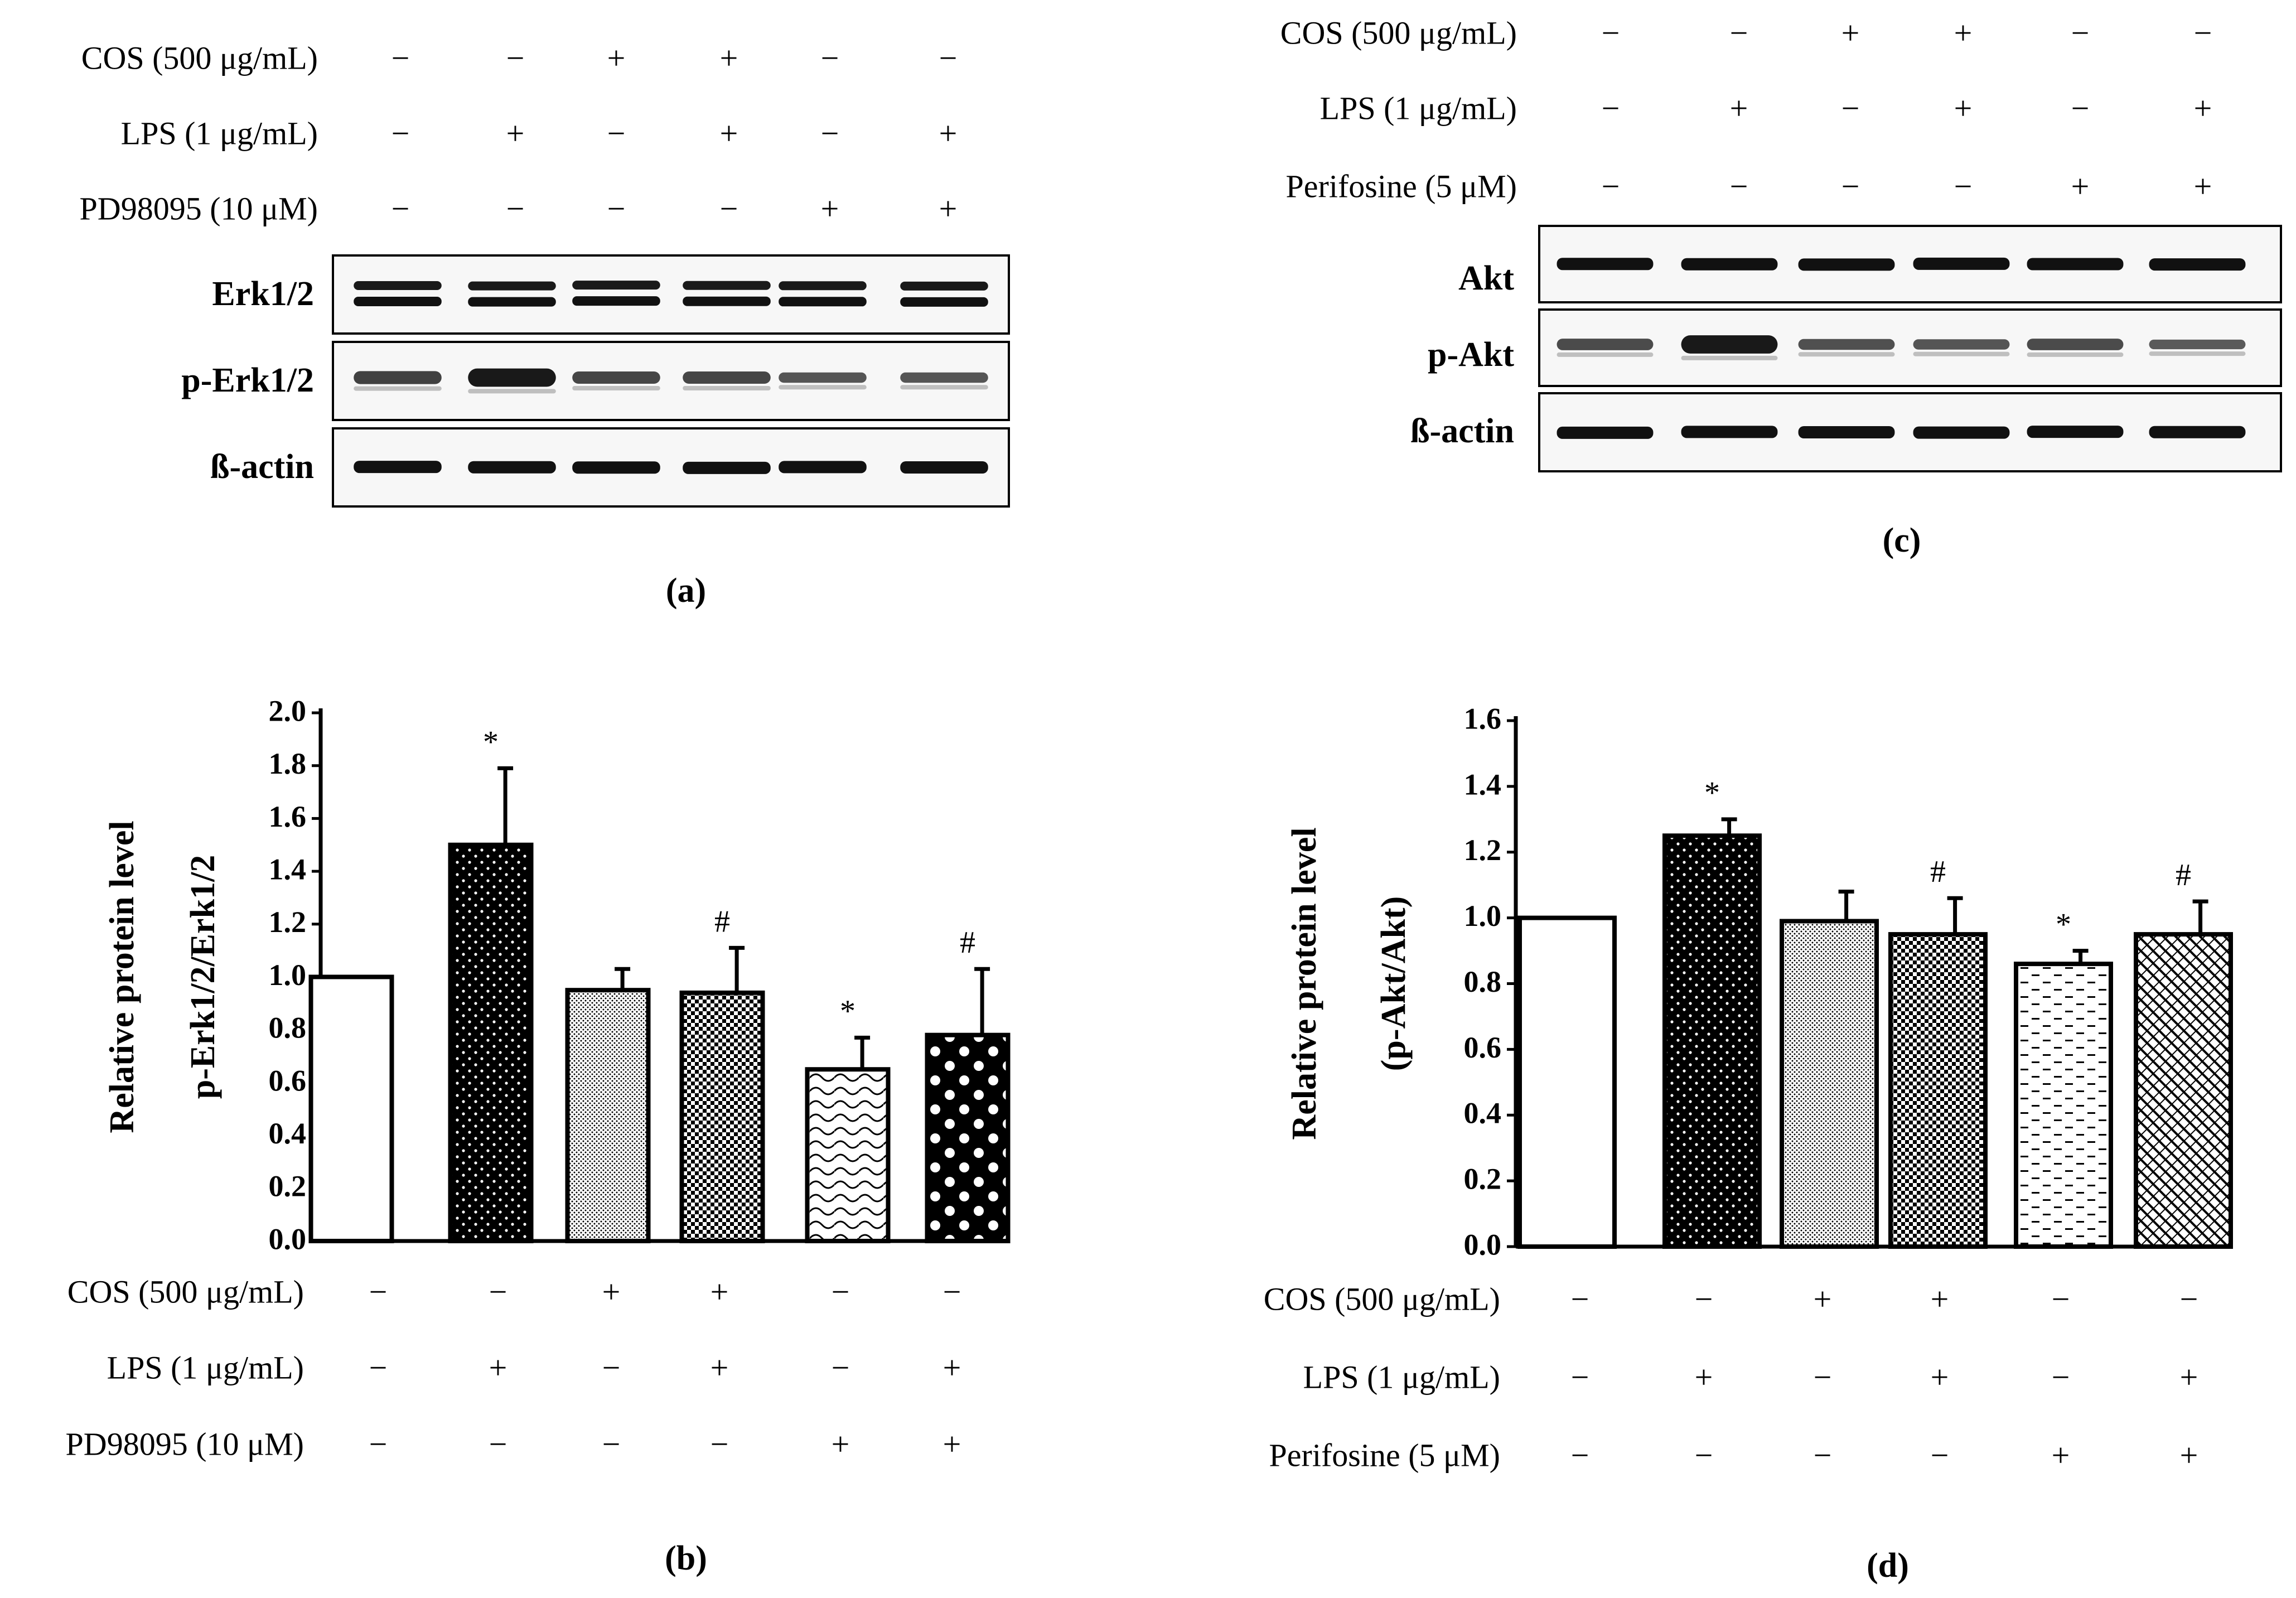 Image resolution: width=2296 pixels, height=1598 pixels. What do you see at coordinates (247, 380) in the screenshot?
I see `a-blot-label-1: p-Erk1/2` at bounding box center [247, 380].